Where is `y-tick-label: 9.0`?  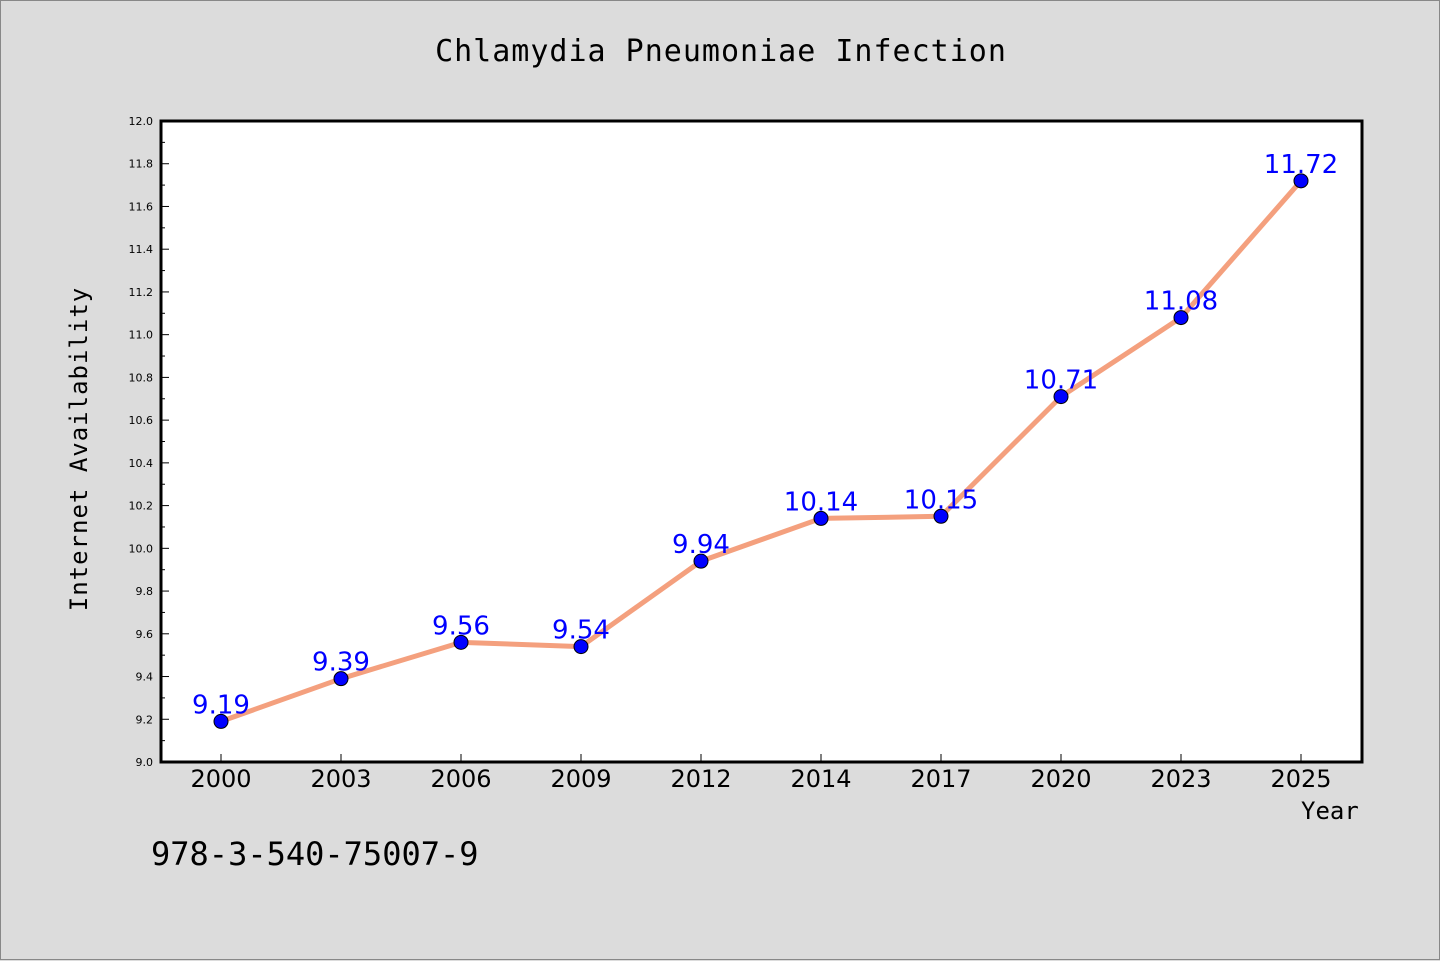
y-tick-label: 9.0 is located at coordinates (145, 762).